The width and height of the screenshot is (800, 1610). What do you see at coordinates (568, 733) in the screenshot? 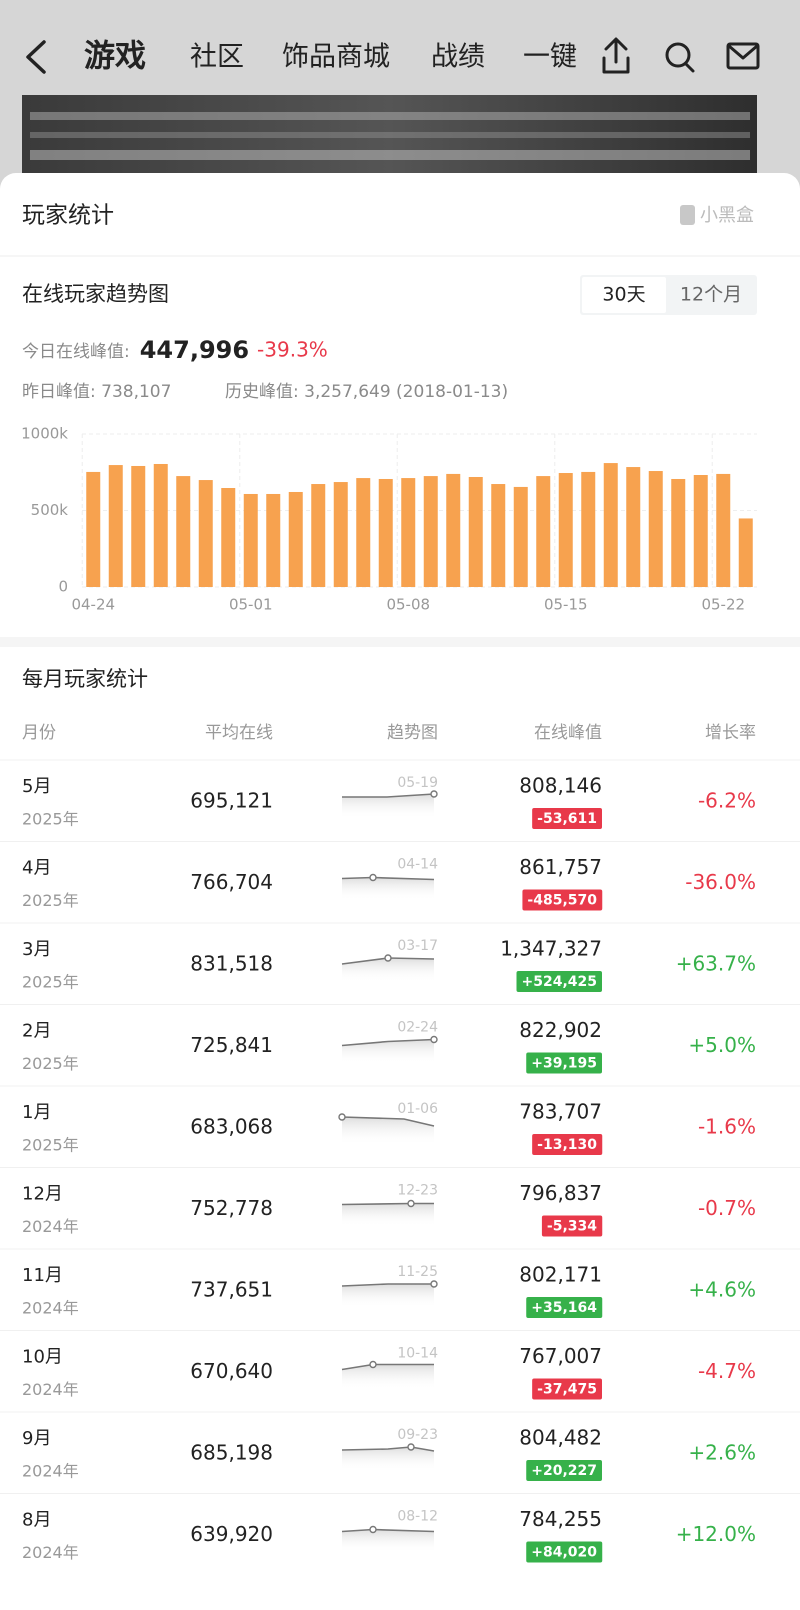
I see `column-header: 在线峰值` at bounding box center [568, 733].